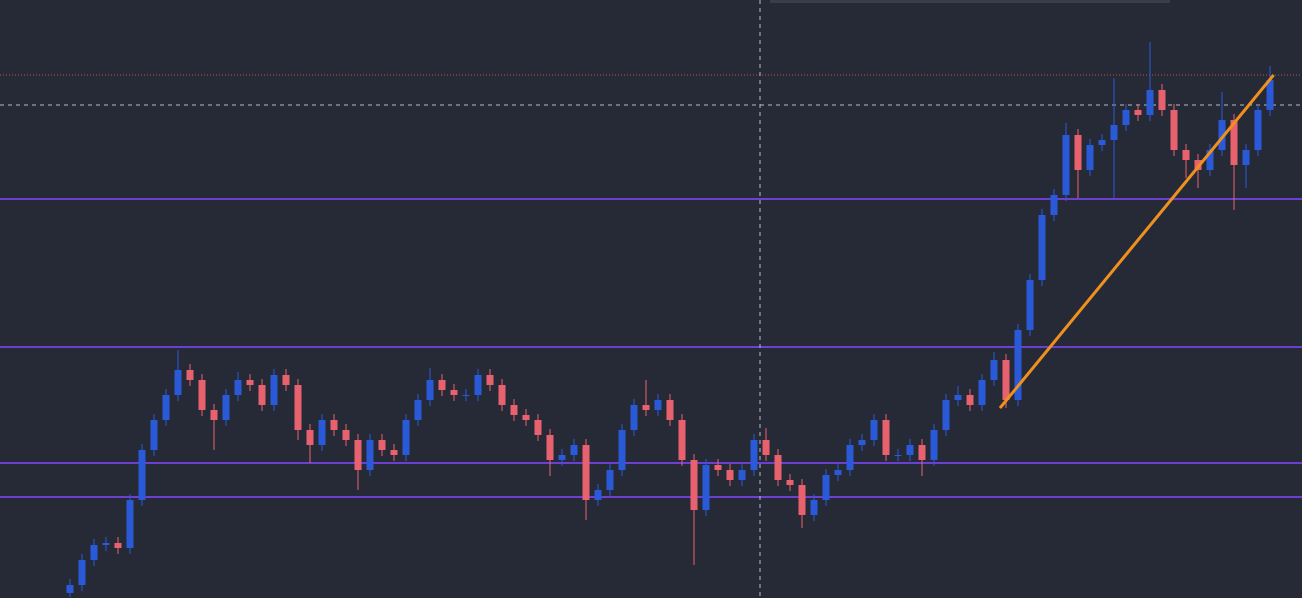  What do you see at coordinates (1136, 241) in the screenshot?
I see `trendline` at bounding box center [1136, 241].